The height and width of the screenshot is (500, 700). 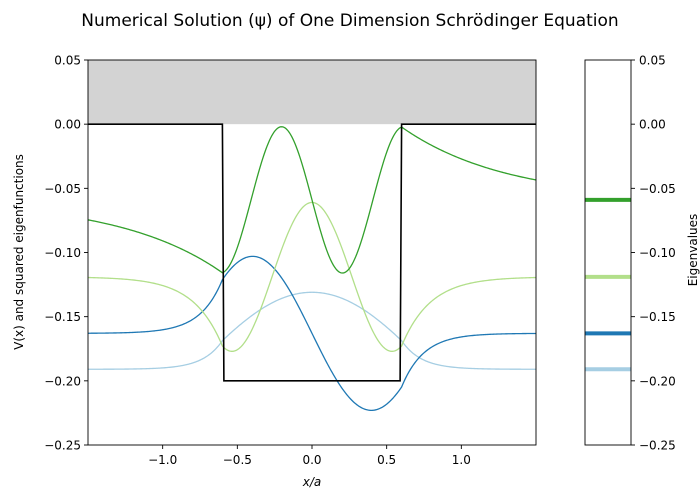 I want to click on y-tick-label: −0.10, so click(x=62, y=253).